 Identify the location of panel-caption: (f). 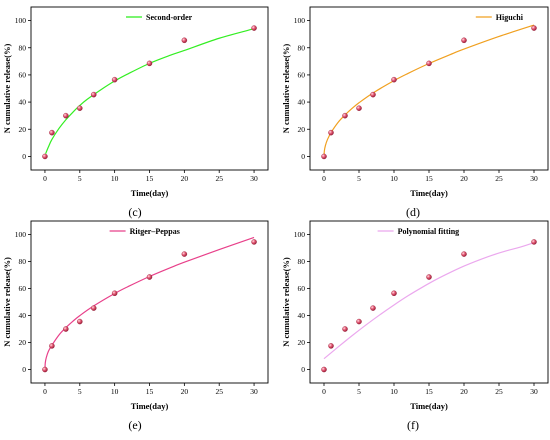
(413, 425).